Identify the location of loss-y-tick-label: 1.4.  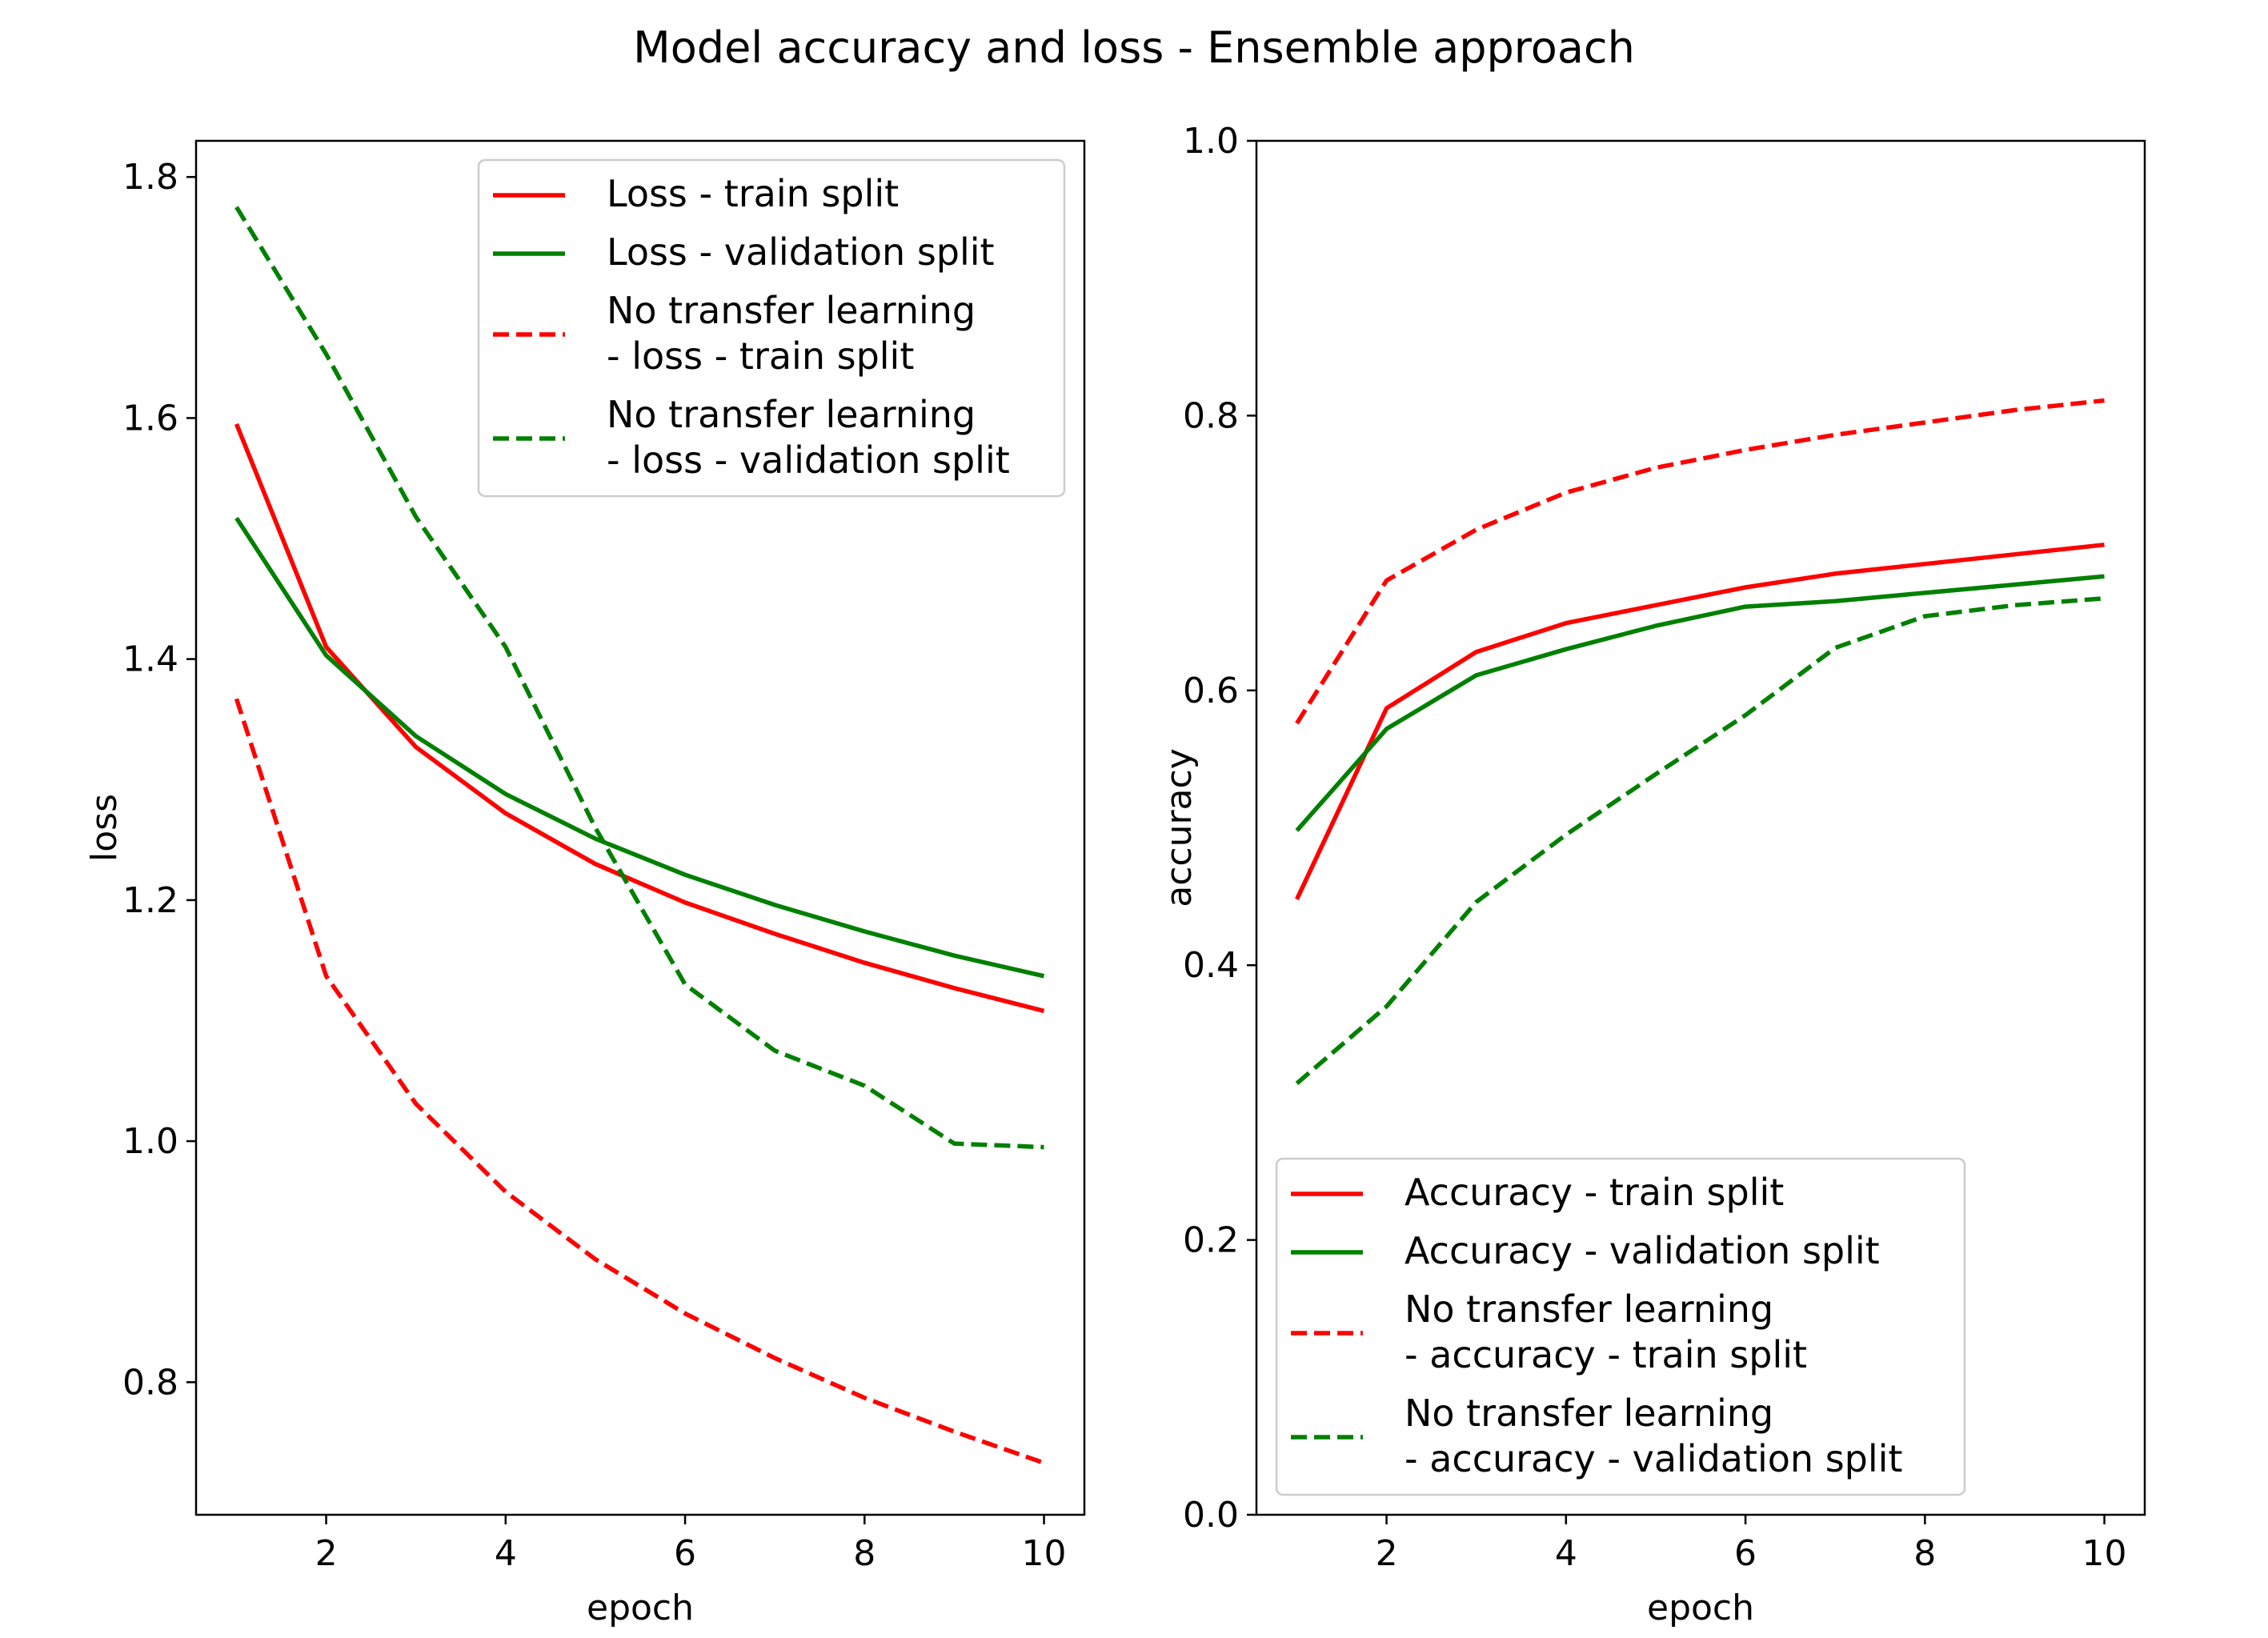
(150, 659).